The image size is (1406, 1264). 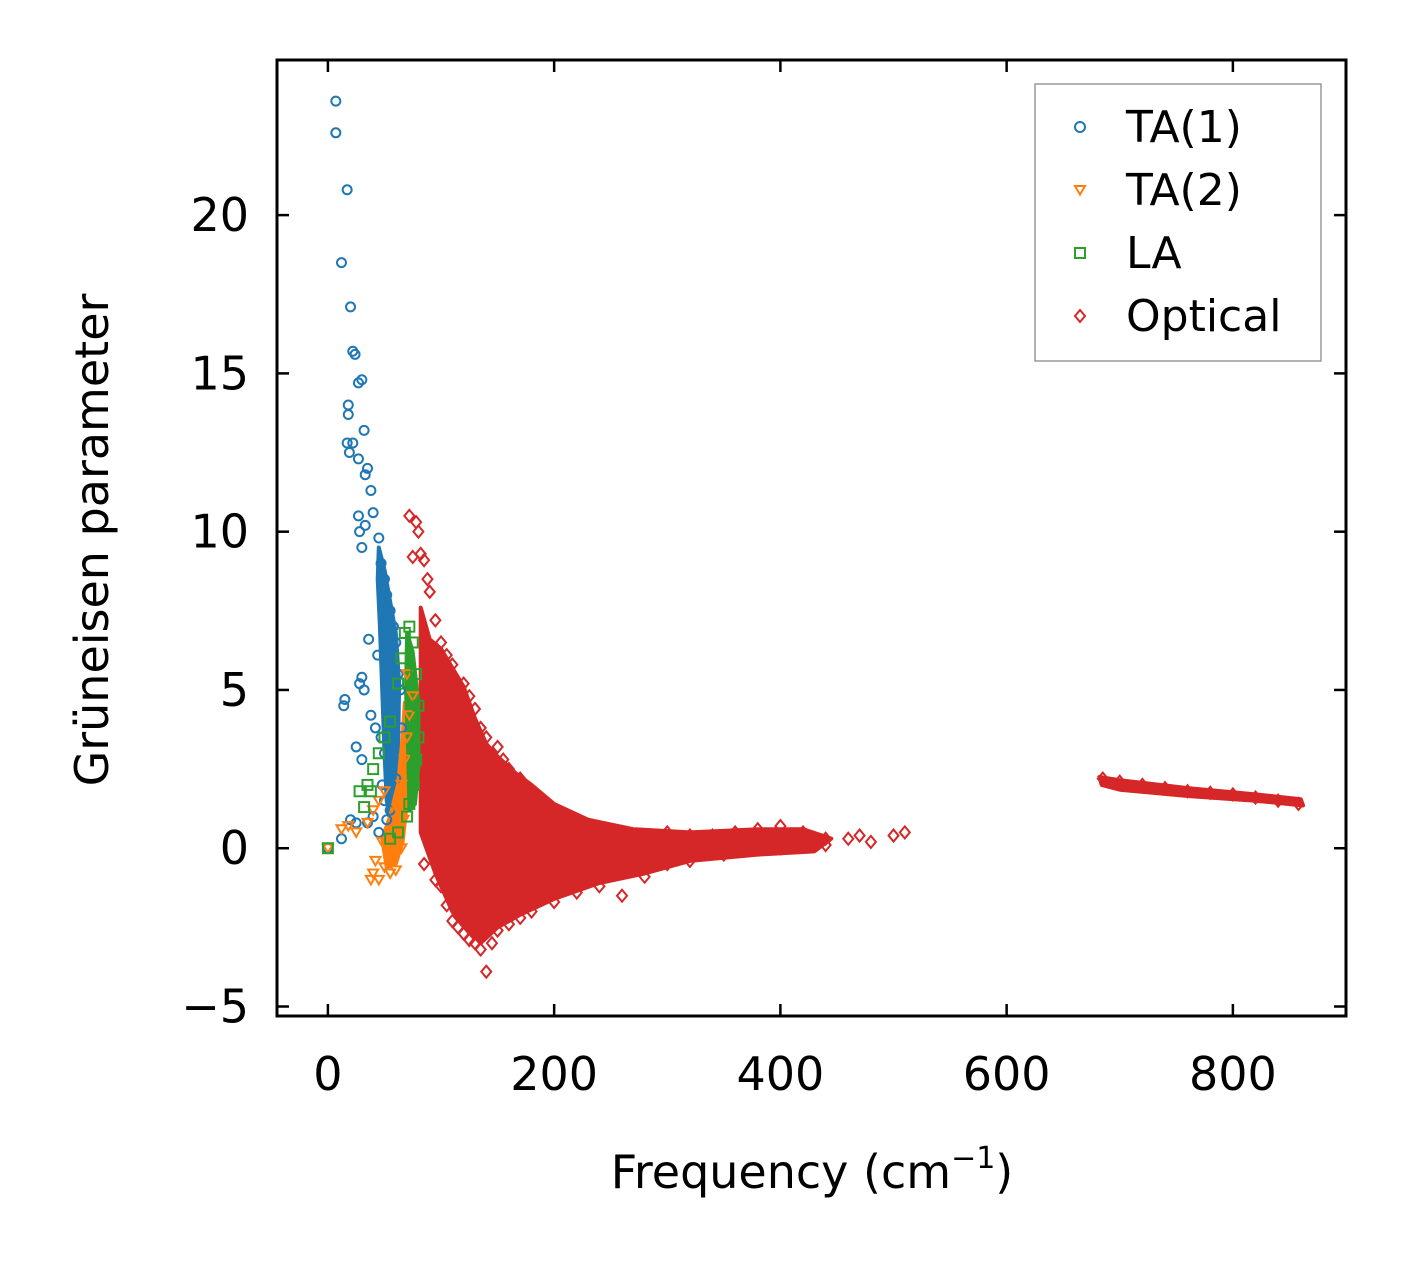 I want to click on legend-marker-ta2, so click(x=1080, y=191).